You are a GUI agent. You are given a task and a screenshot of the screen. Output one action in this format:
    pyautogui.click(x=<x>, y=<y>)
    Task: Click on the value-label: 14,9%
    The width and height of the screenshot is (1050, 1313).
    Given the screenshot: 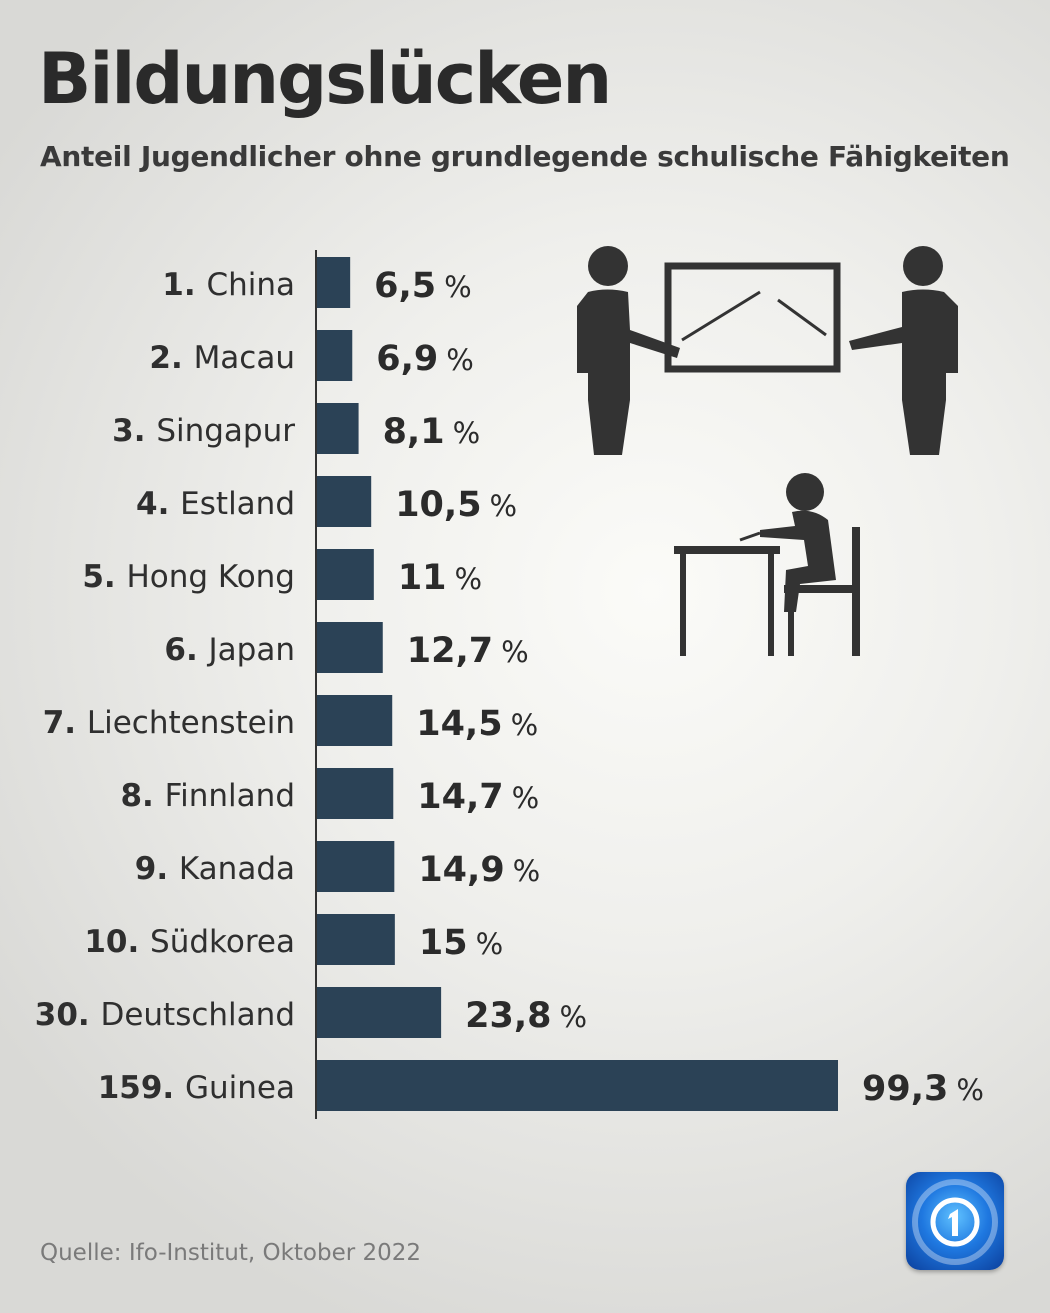 What is the action you would take?
    pyautogui.click(x=479, y=870)
    